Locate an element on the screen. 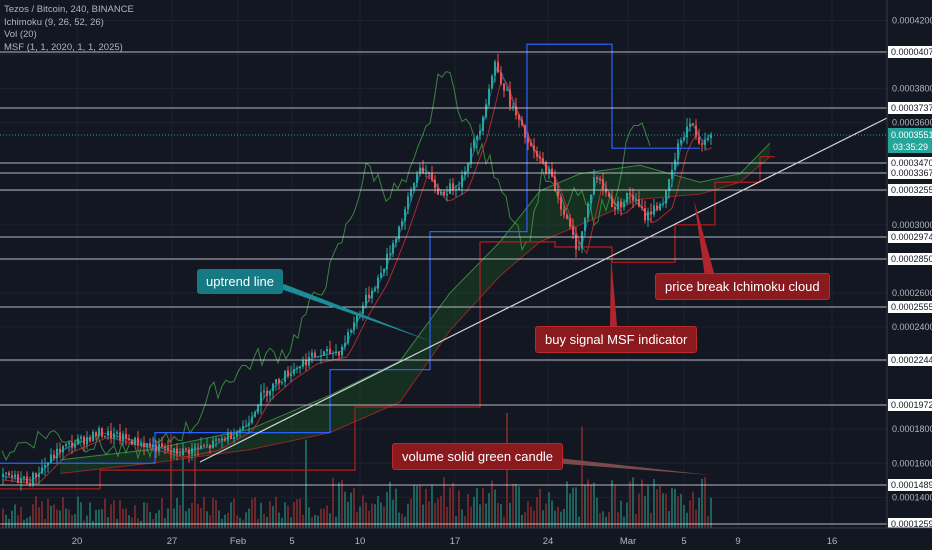  buy-signal-pointer is located at coordinates (613, 291).